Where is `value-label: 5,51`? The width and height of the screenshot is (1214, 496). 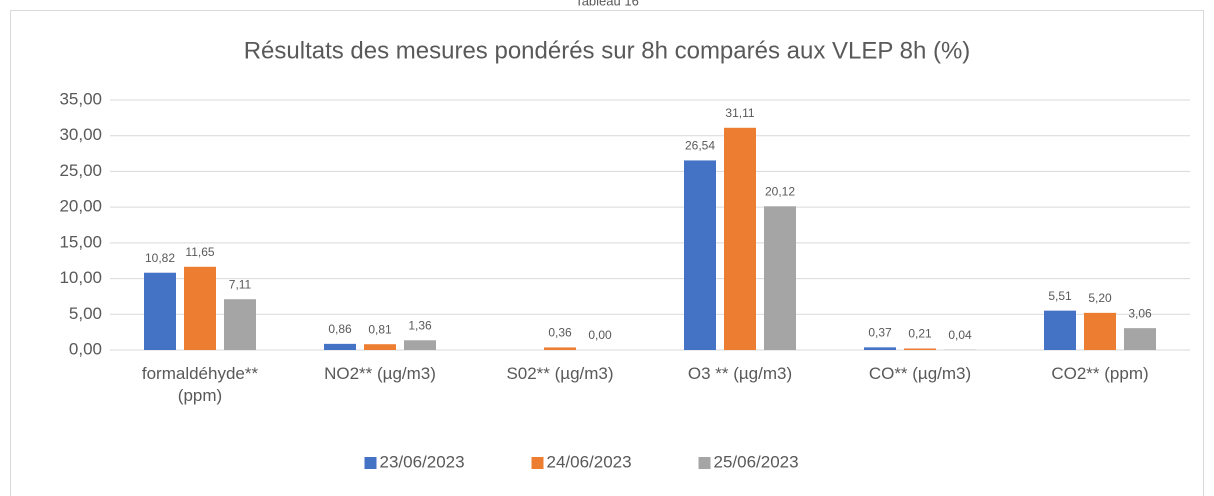 value-label: 5,51 is located at coordinates (1060, 296).